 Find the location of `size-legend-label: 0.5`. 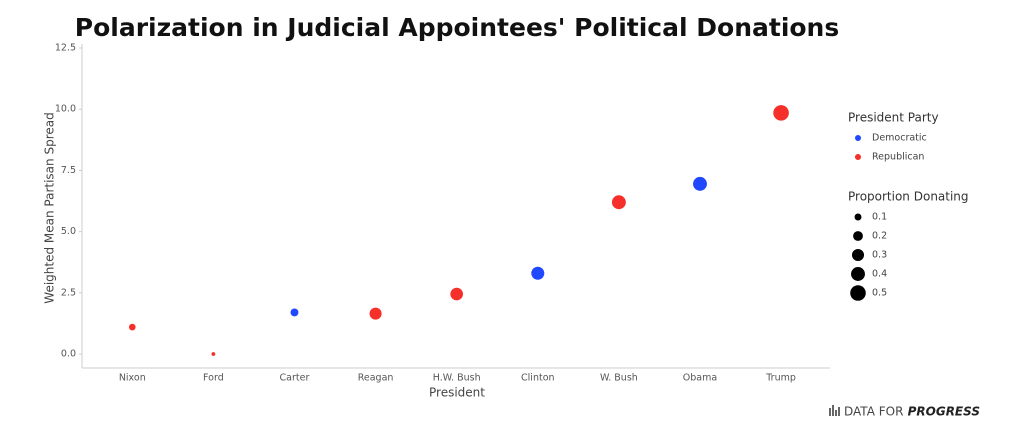

size-legend-label: 0.5 is located at coordinates (879, 293).